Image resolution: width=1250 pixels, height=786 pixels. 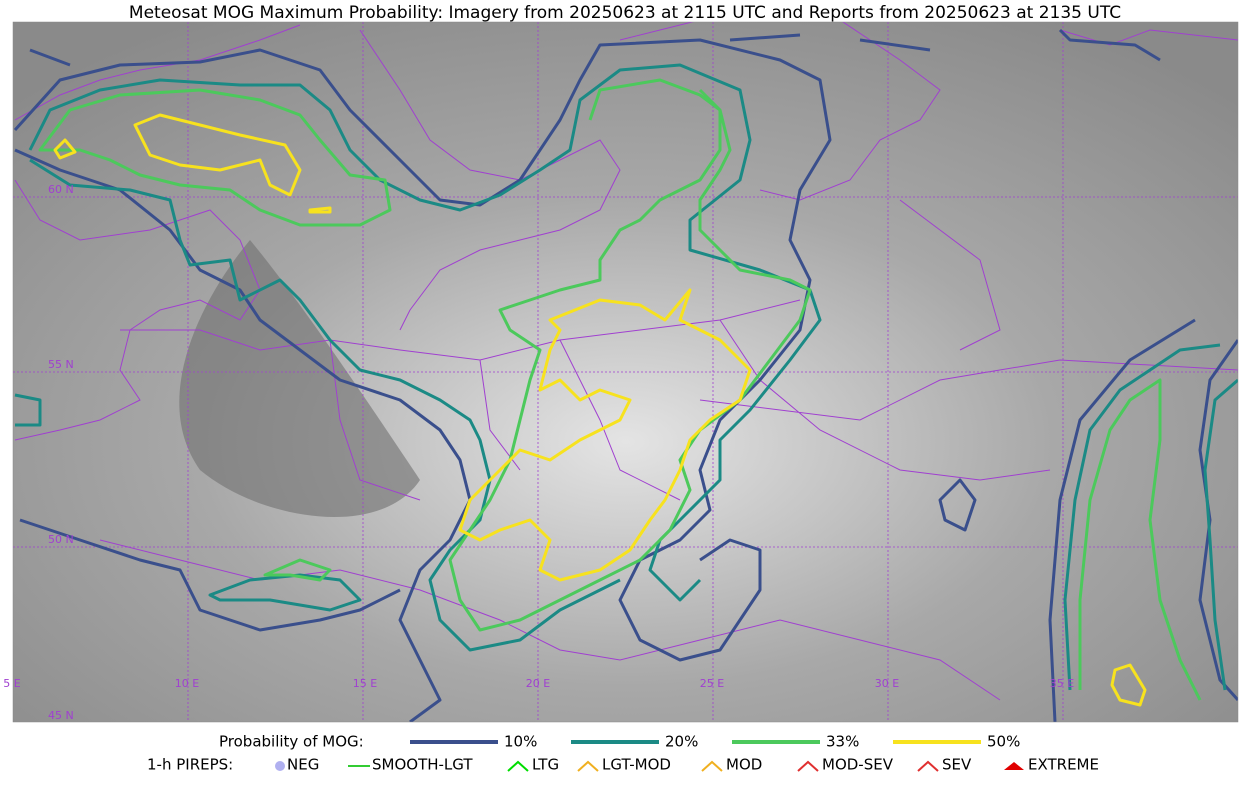 What do you see at coordinates (1062, 683) in the screenshot?
I see `lon-label: 35 E` at bounding box center [1062, 683].